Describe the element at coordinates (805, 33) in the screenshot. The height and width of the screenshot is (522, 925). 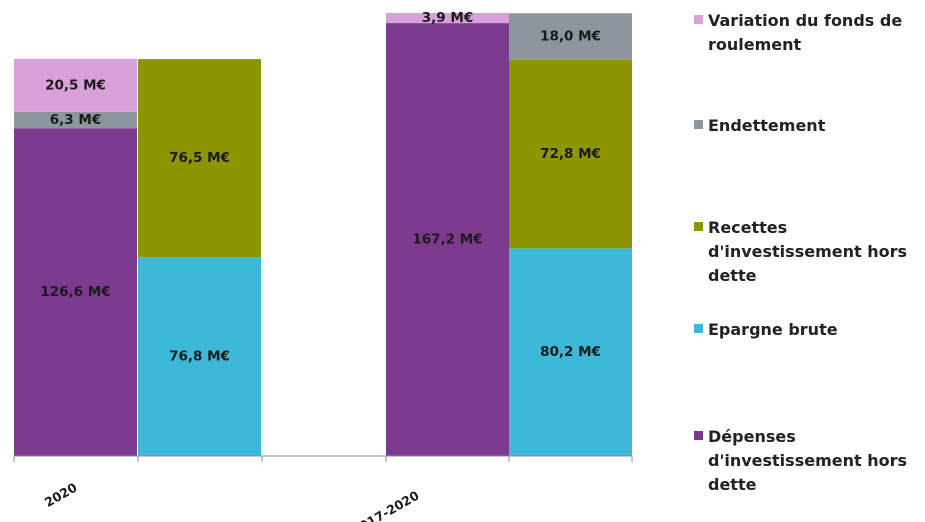
I see `legend-label: Variation du fonds de roulement` at that location.